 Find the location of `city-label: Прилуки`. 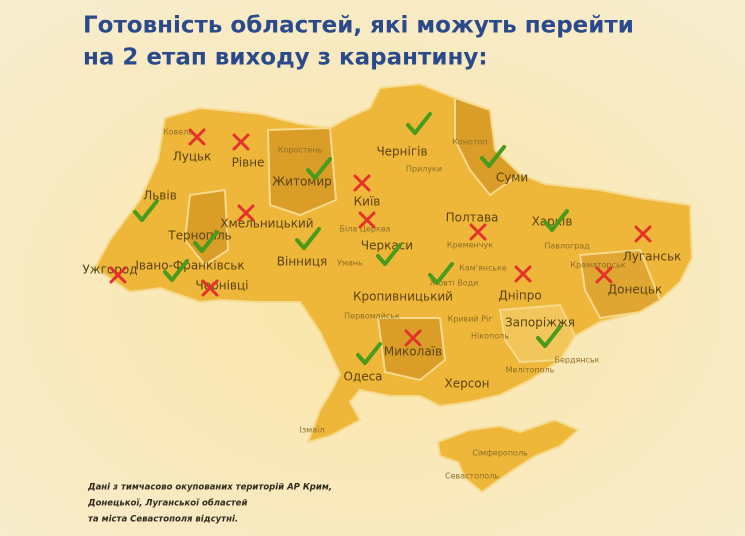

city-label: Прилуки is located at coordinates (424, 169).